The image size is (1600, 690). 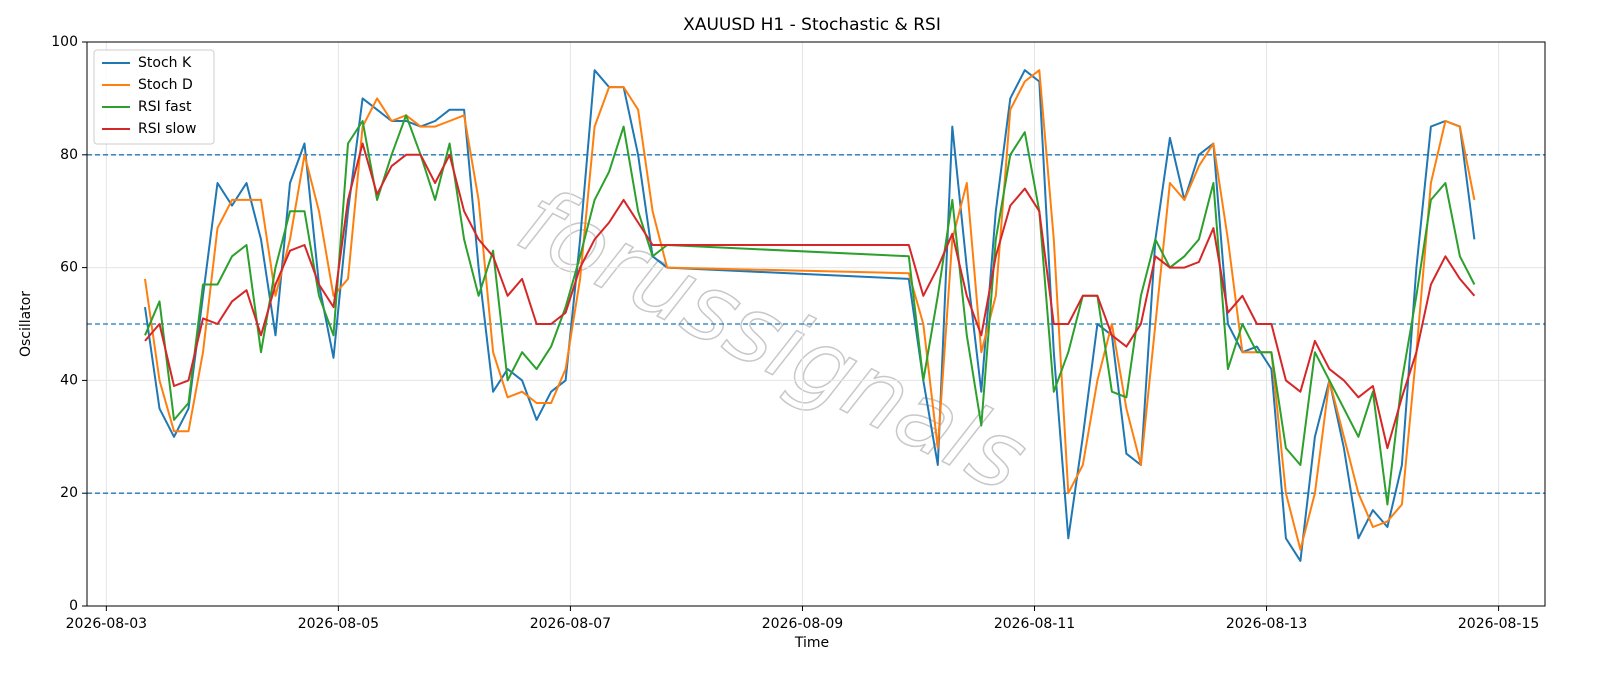 I want to click on legend-box, so click(x=154, y=97).